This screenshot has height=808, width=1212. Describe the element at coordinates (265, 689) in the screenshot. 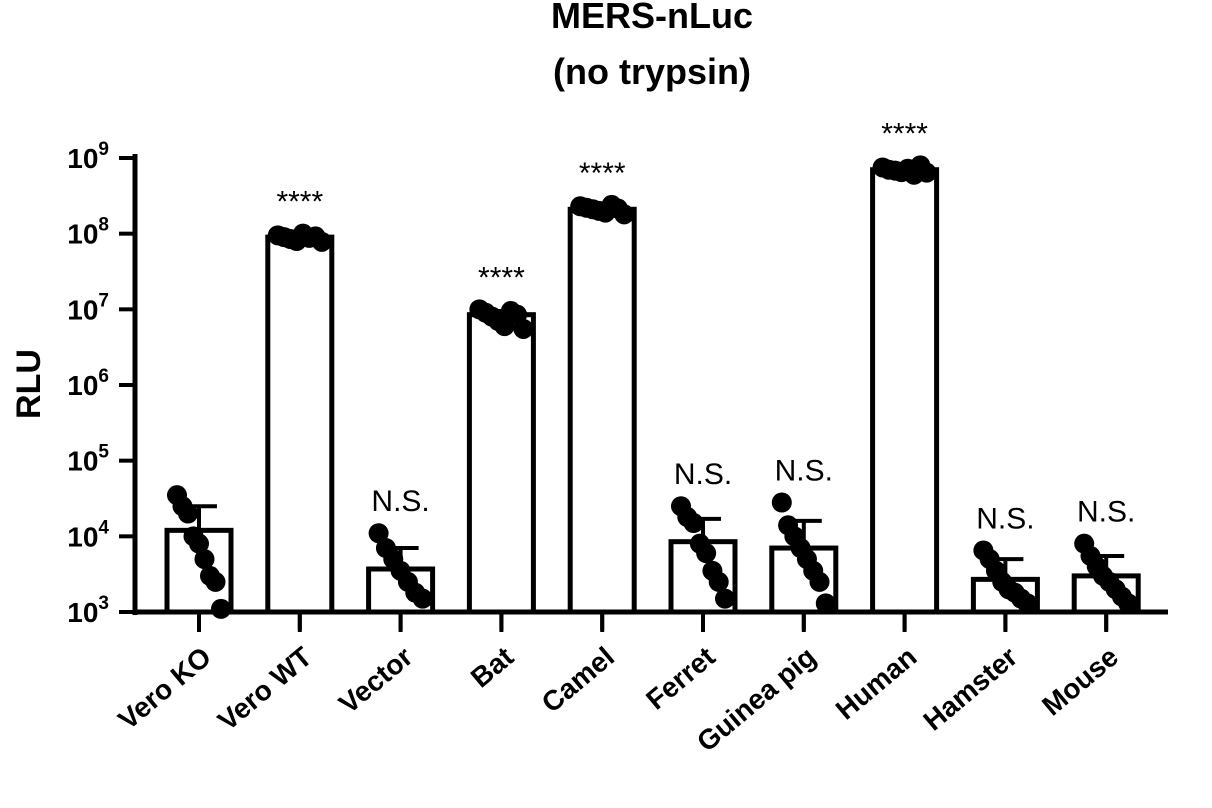

I see `category-label: Vero WT` at that location.